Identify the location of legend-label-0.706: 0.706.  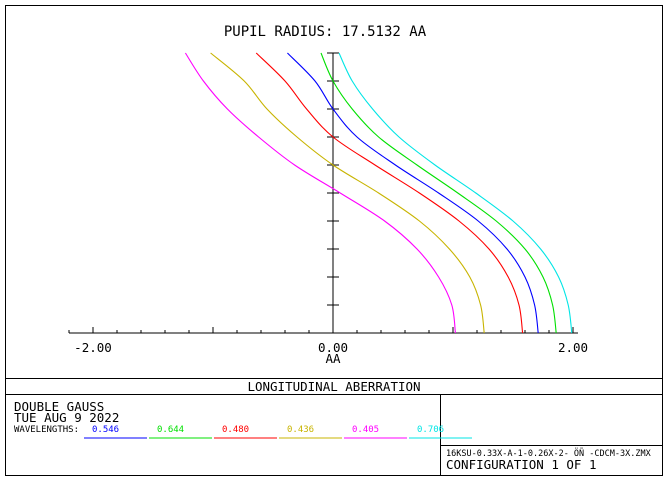
(430, 430).